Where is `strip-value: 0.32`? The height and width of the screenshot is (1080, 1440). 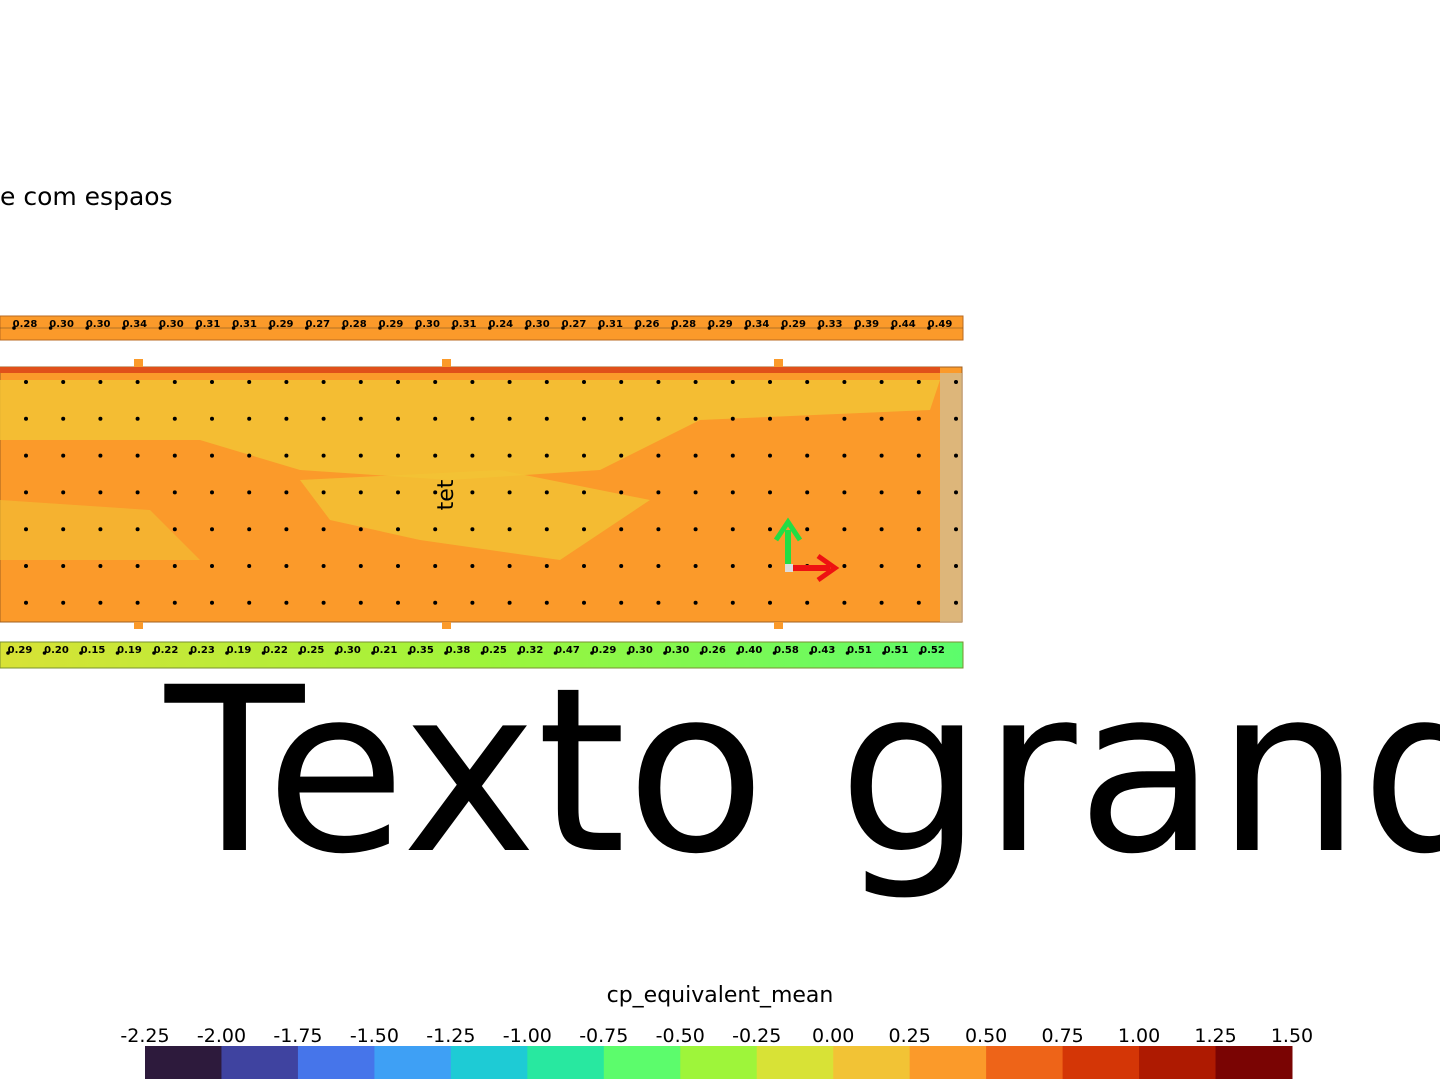
strip-value: 0.32 is located at coordinates (531, 650).